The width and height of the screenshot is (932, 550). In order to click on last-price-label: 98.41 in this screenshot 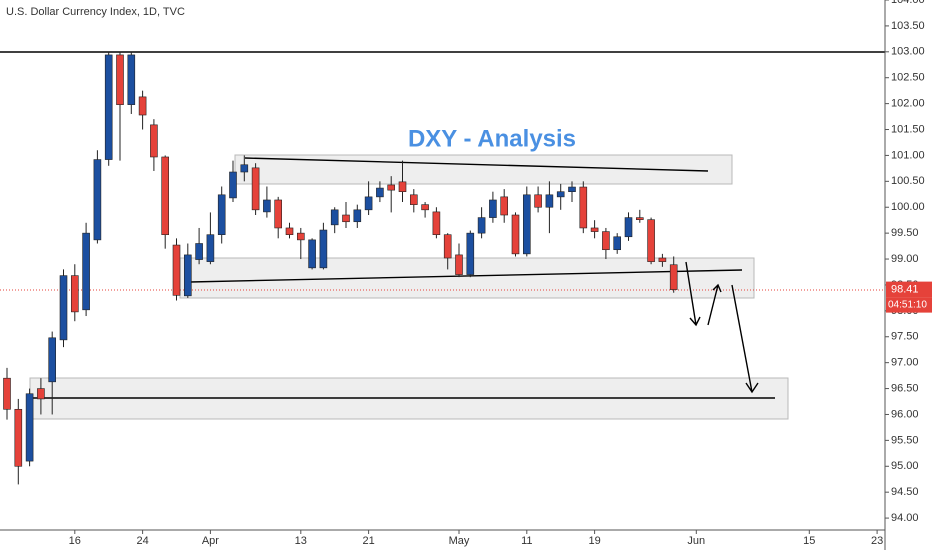, I will do `click(905, 290)`.